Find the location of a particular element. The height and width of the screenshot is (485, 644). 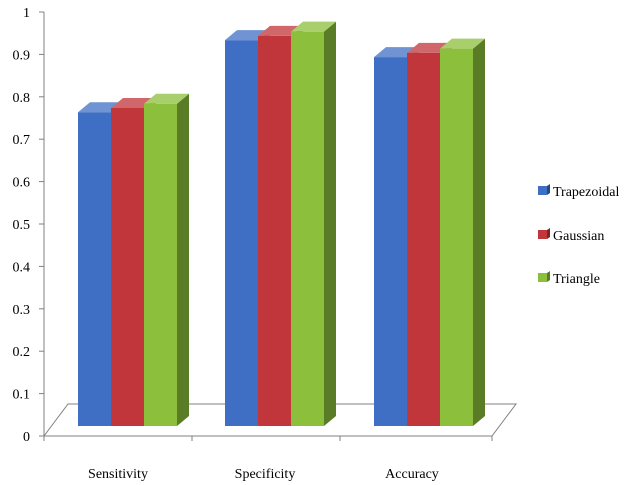

legend-item-triangle: Triangle is located at coordinates (569, 279).